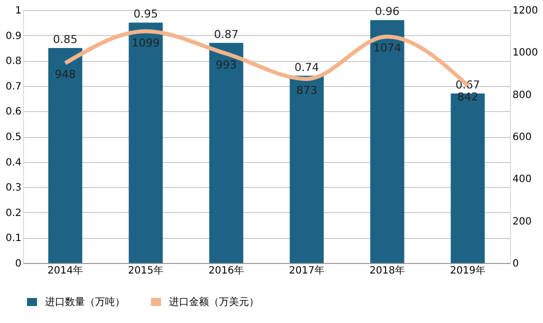 This screenshot has width=543, height=323. I want to click on y2-tick-label: 1000, so click(525, 53).